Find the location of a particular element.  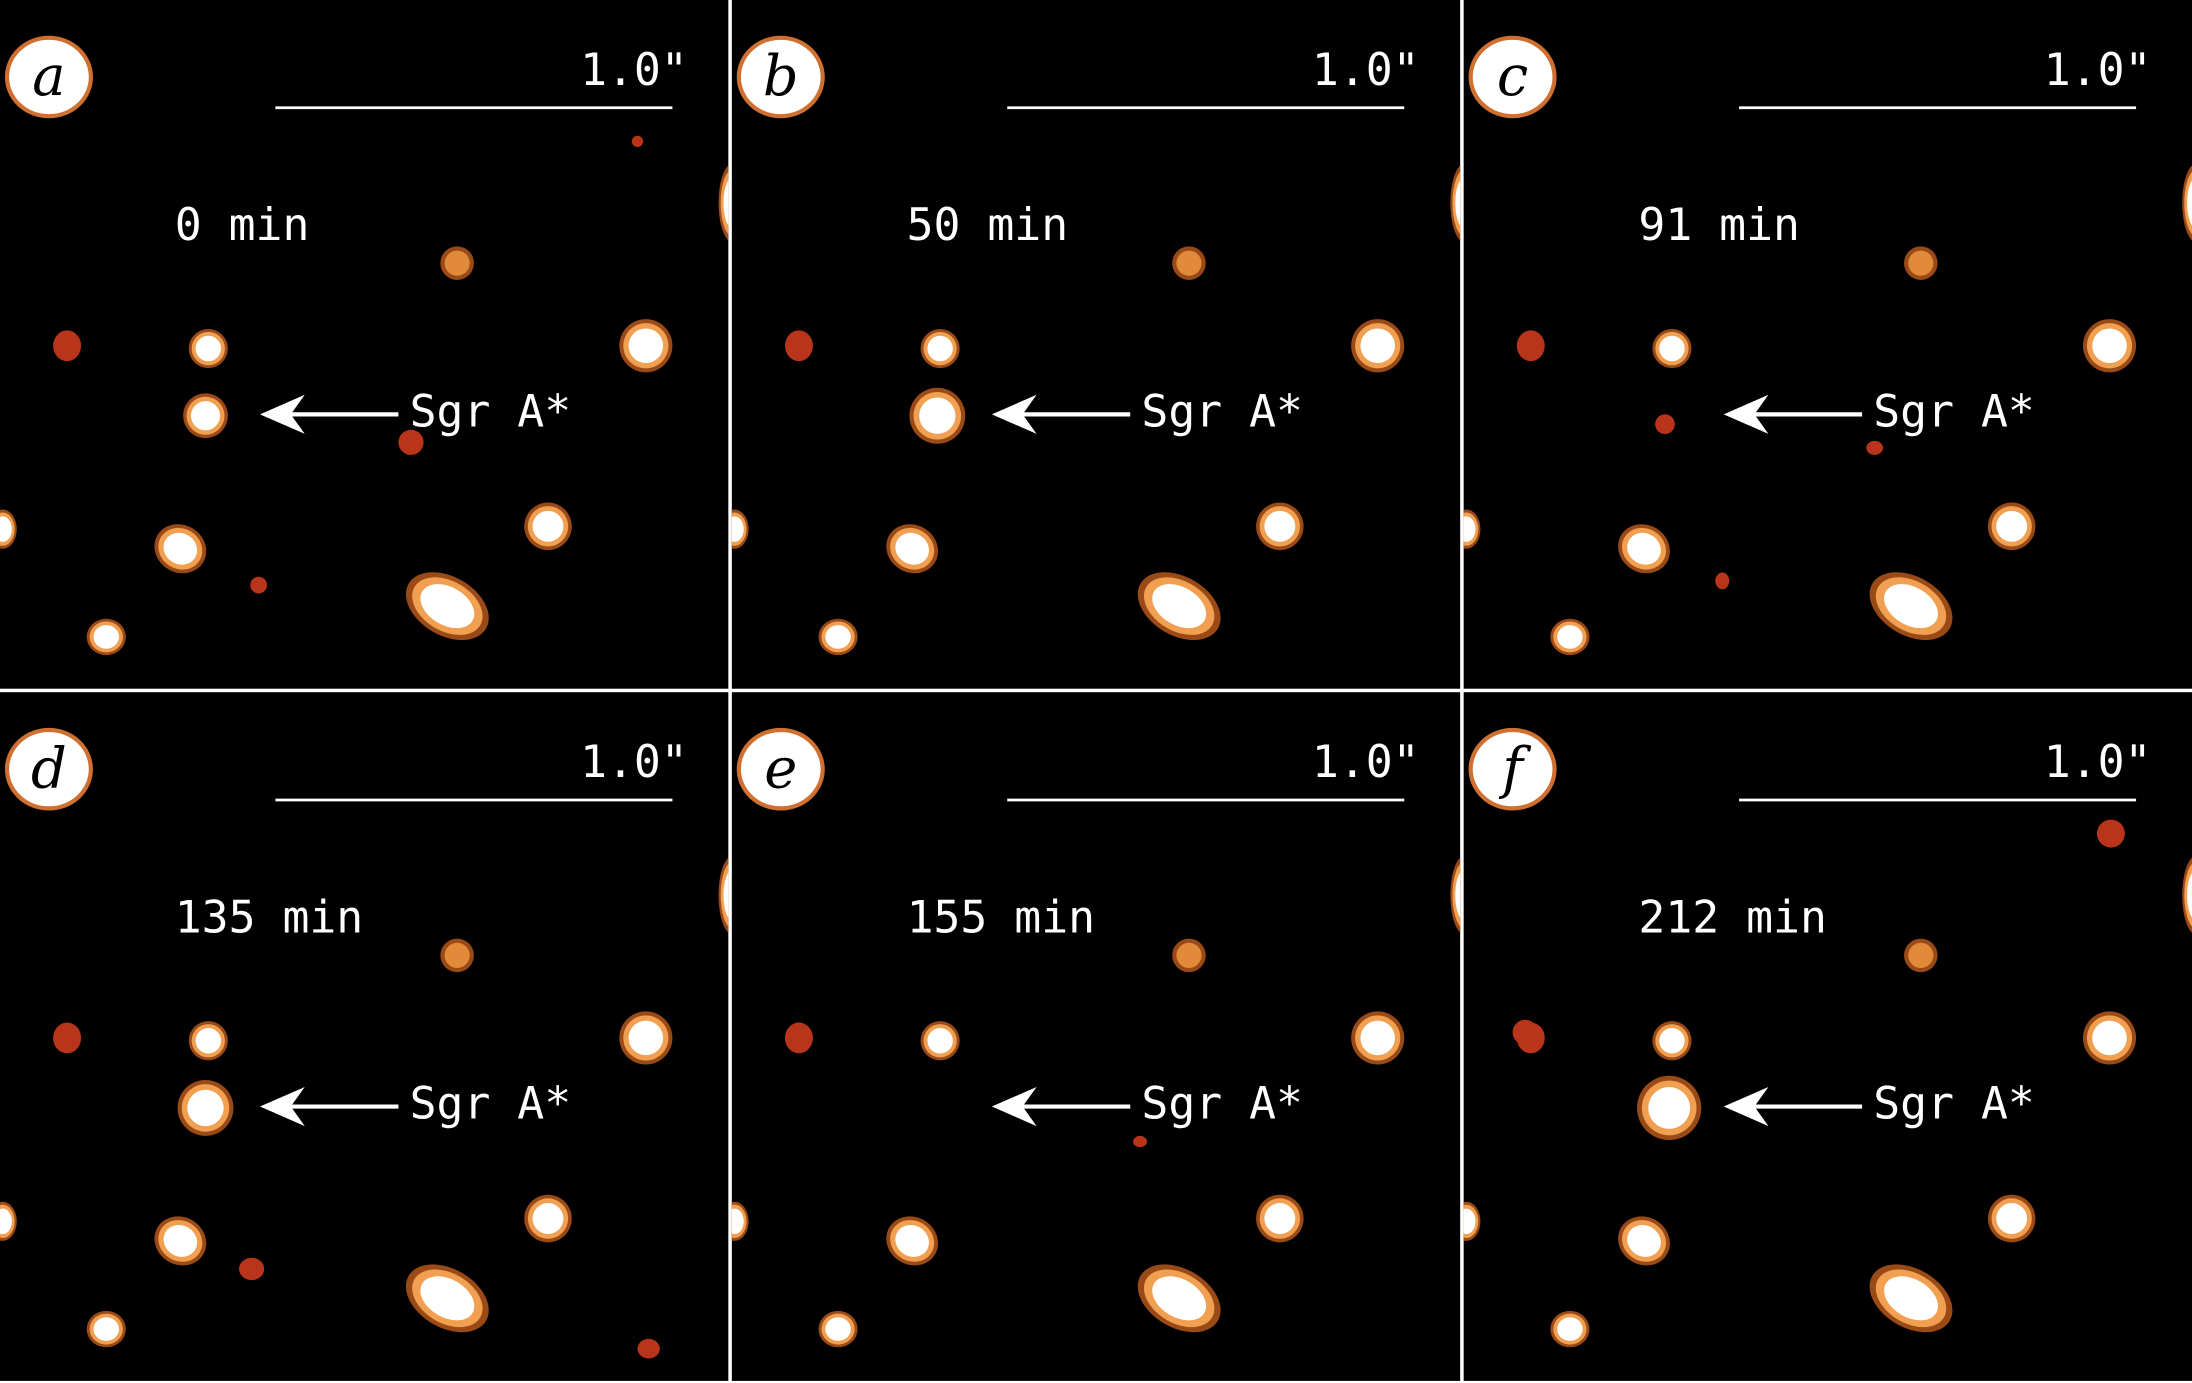

panel-label: c is located at coordinates (1512, 76).